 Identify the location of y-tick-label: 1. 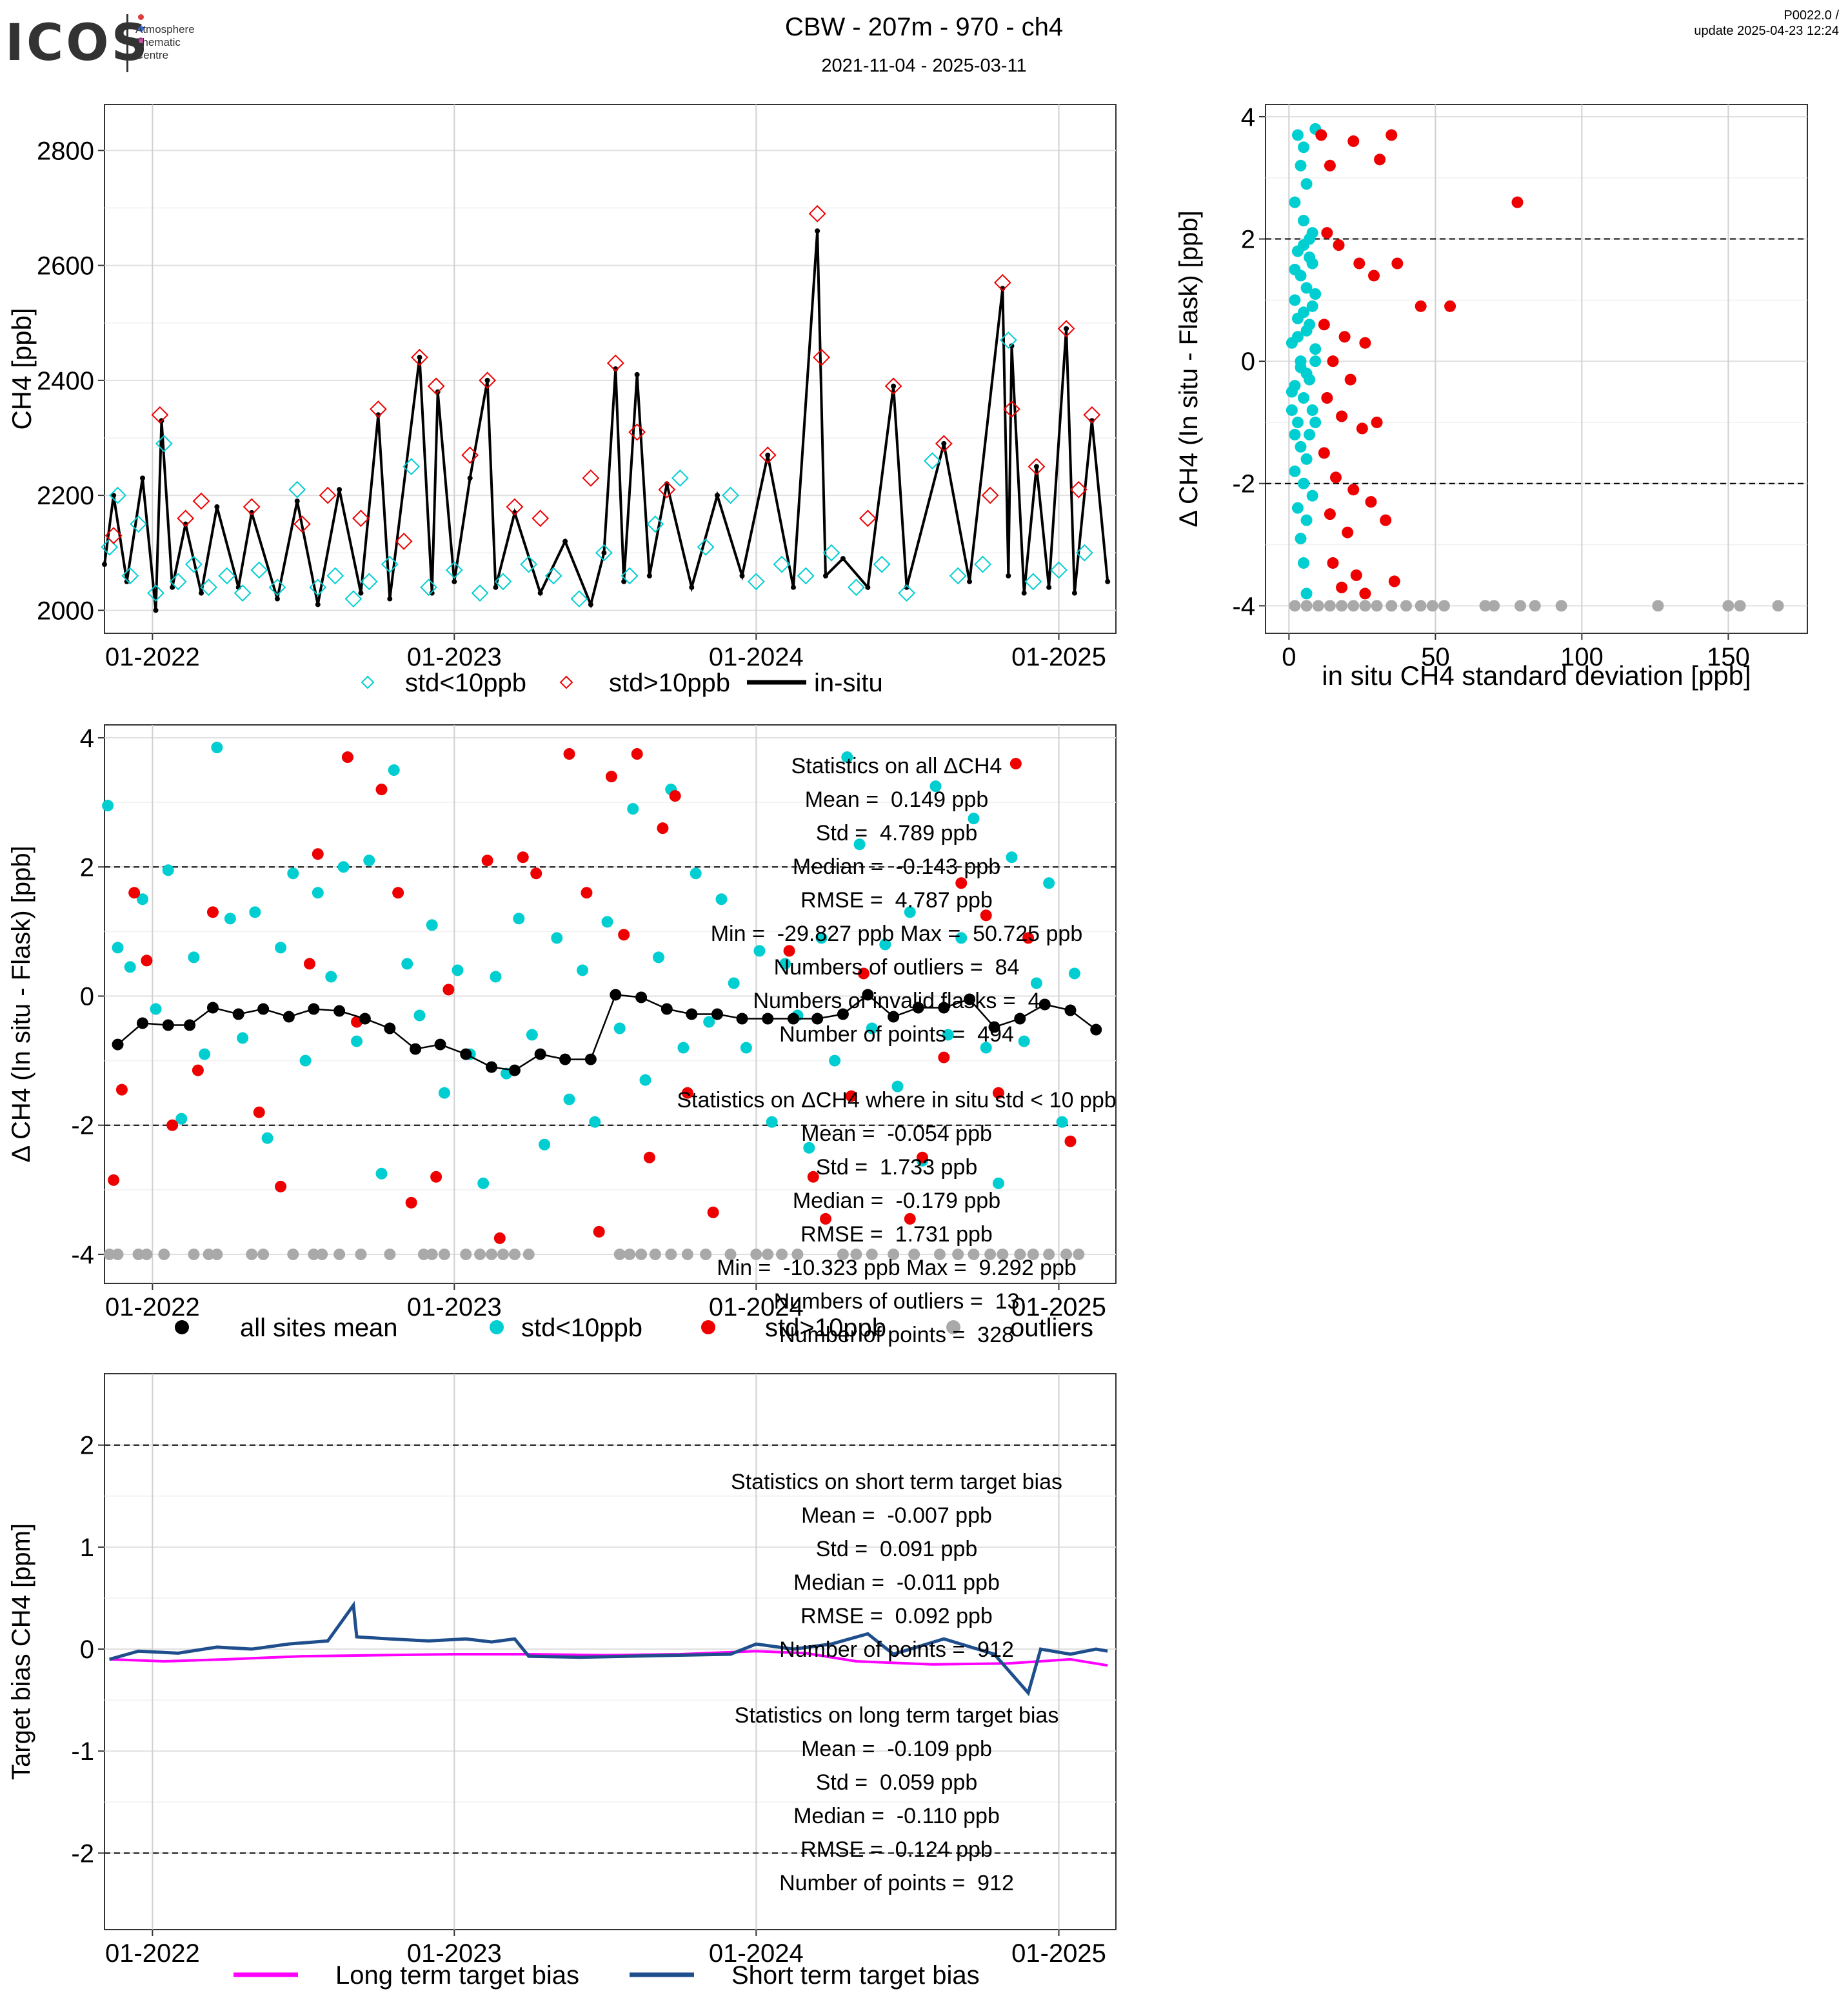
(87, 1548).